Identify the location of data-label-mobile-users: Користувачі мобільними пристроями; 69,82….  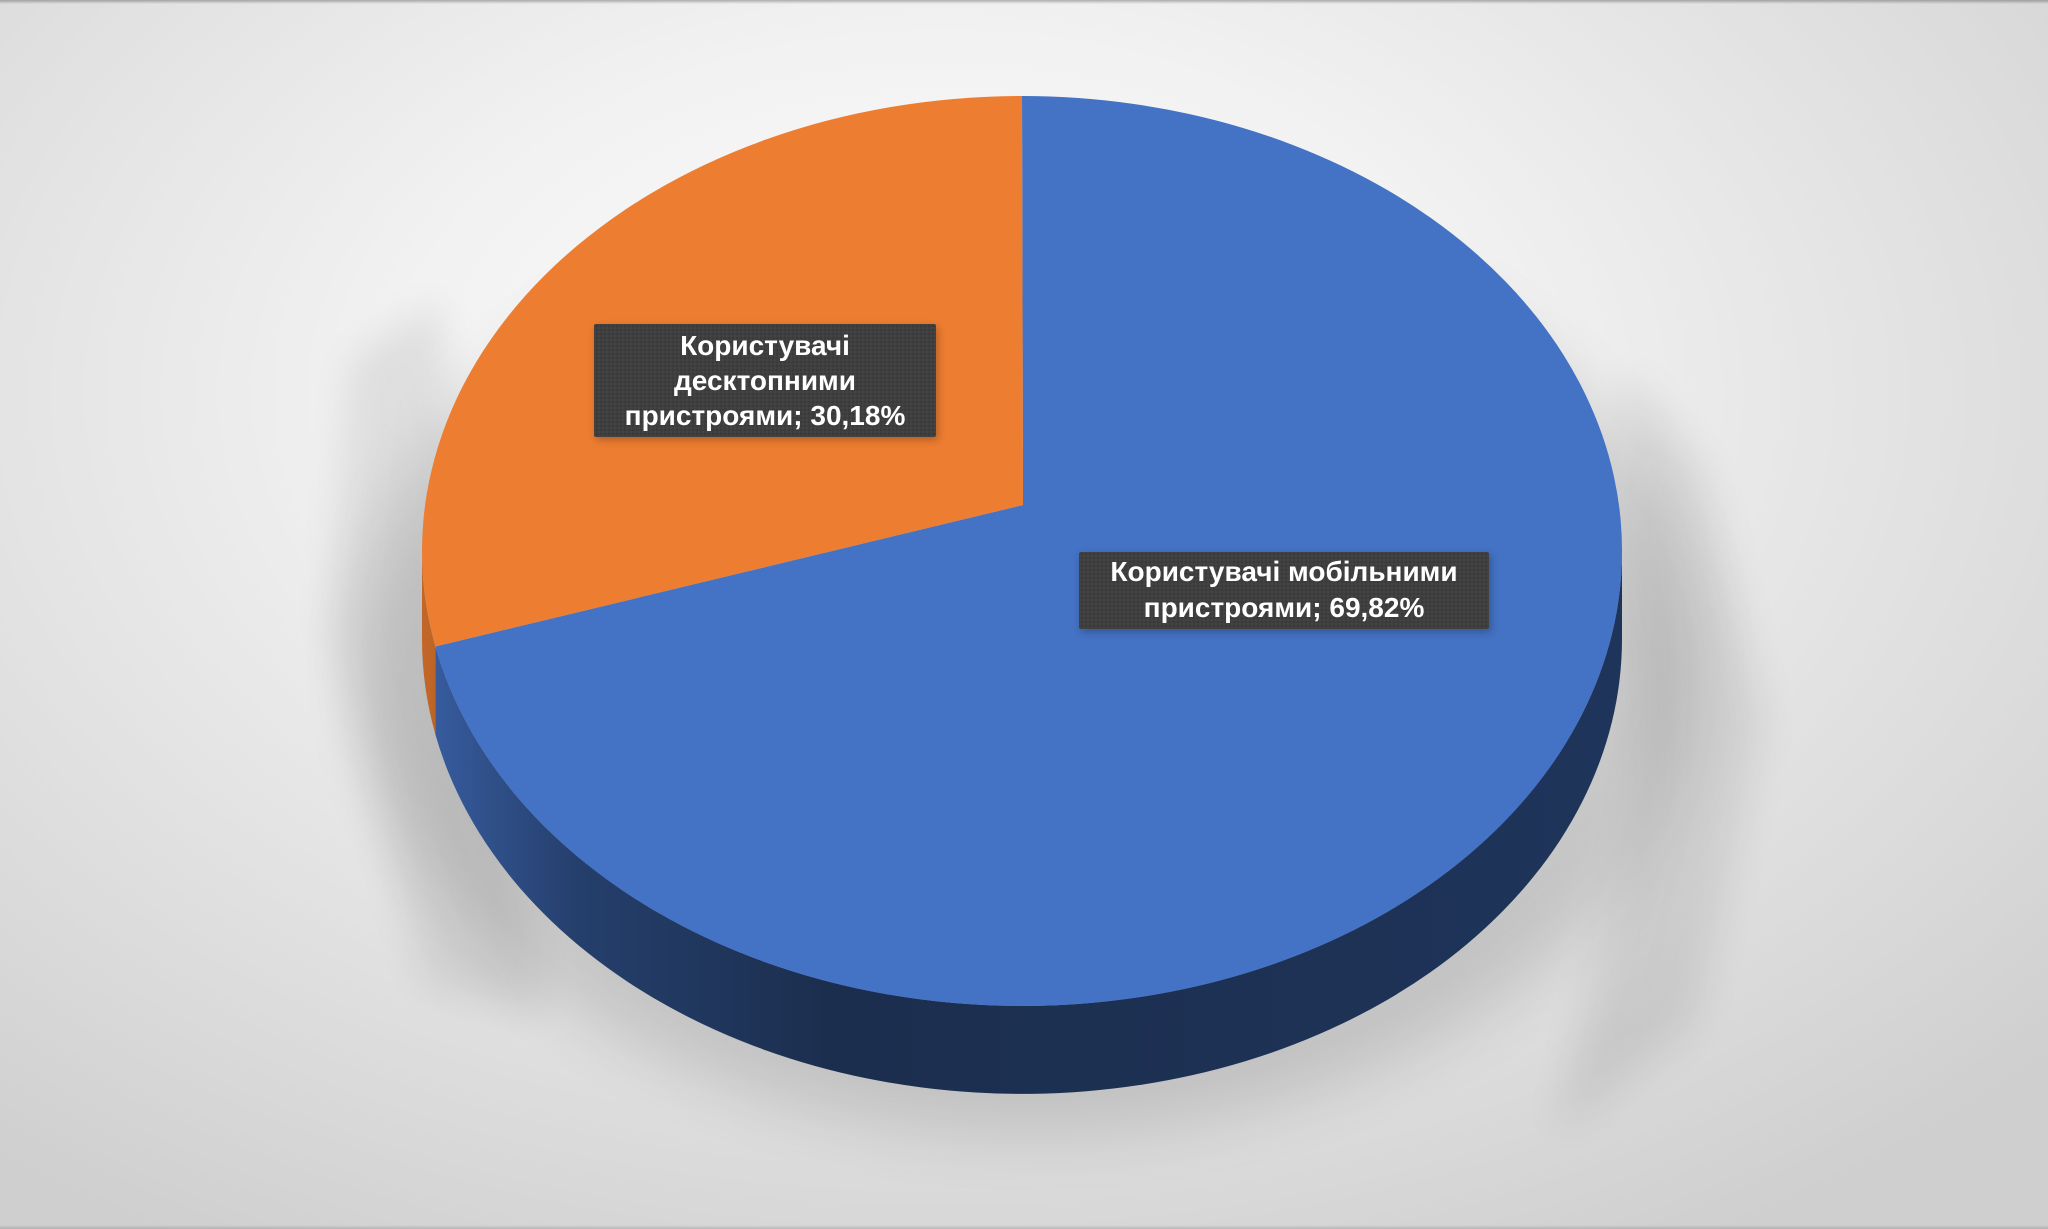
(1284, 590).